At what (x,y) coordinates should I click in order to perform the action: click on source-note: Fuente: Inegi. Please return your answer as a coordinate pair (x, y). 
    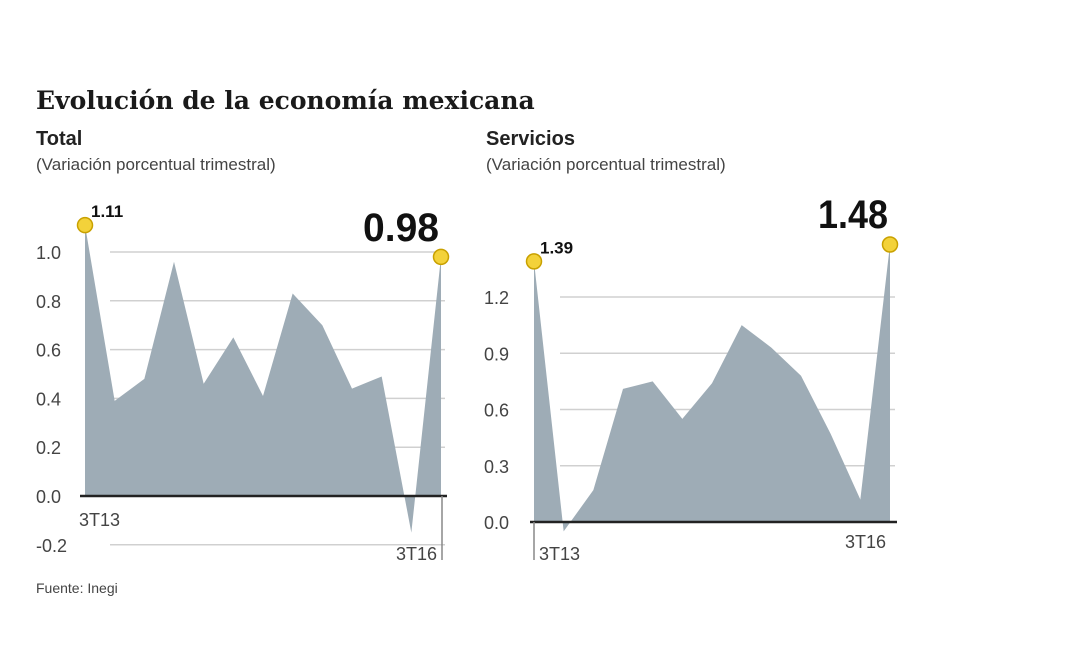
    Looking at the image, I should click on (77, 588).